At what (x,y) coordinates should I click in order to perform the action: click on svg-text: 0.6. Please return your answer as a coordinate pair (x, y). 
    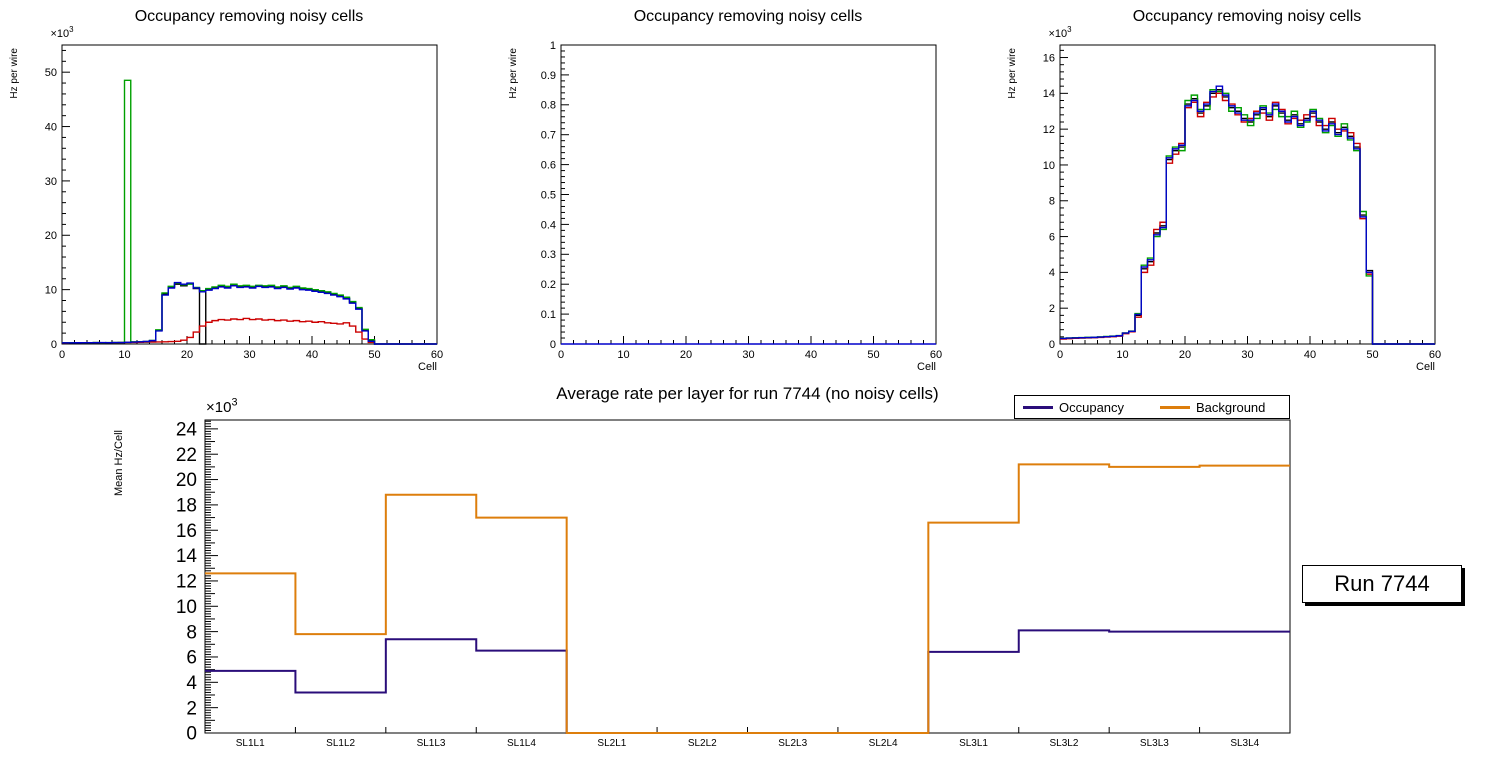
    Looking at the image, I should click on (548, 165).